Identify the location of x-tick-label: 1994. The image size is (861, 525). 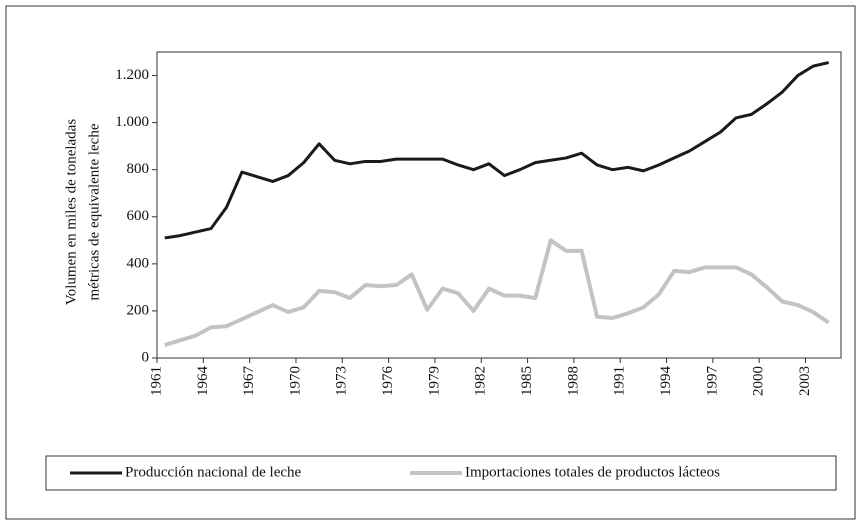
(666, 381).